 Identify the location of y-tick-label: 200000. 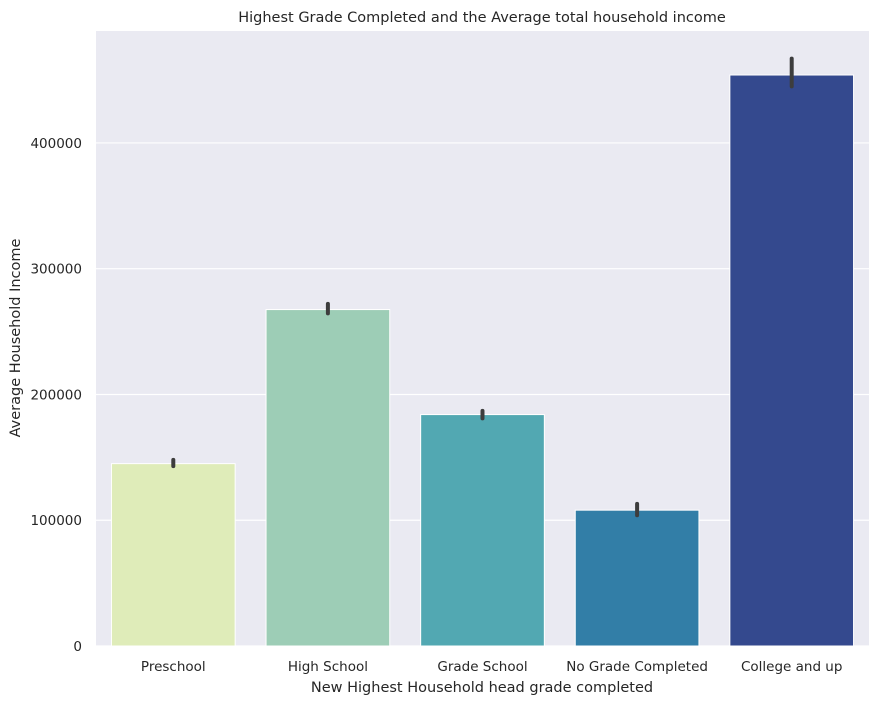
(56, 395).